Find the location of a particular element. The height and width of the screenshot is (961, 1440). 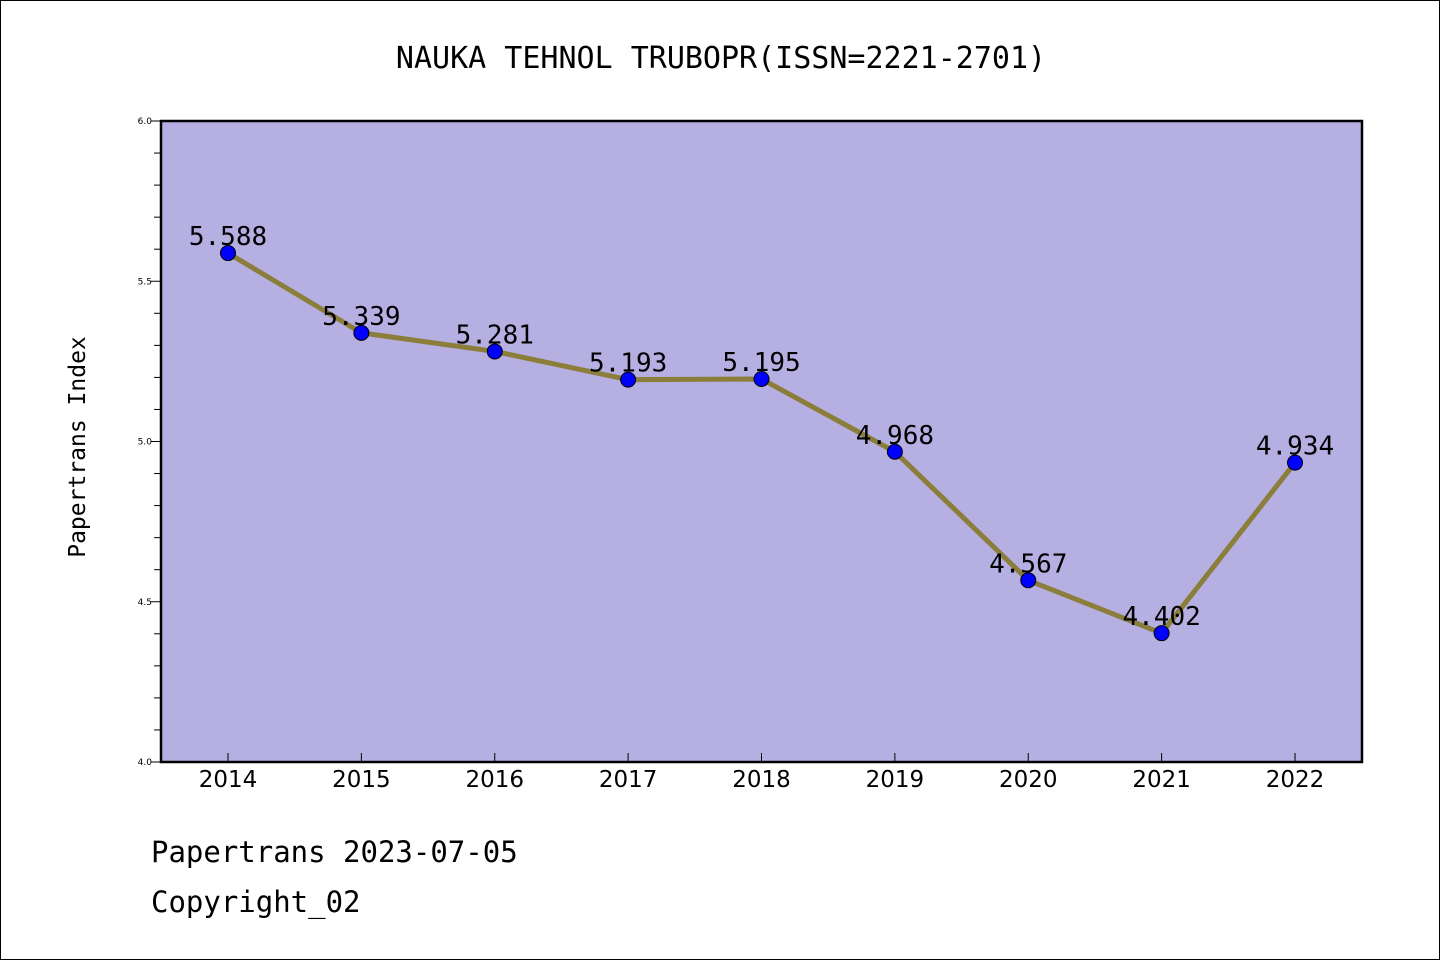

x-tick-label: 2016 is located at coordinates (494, 780).